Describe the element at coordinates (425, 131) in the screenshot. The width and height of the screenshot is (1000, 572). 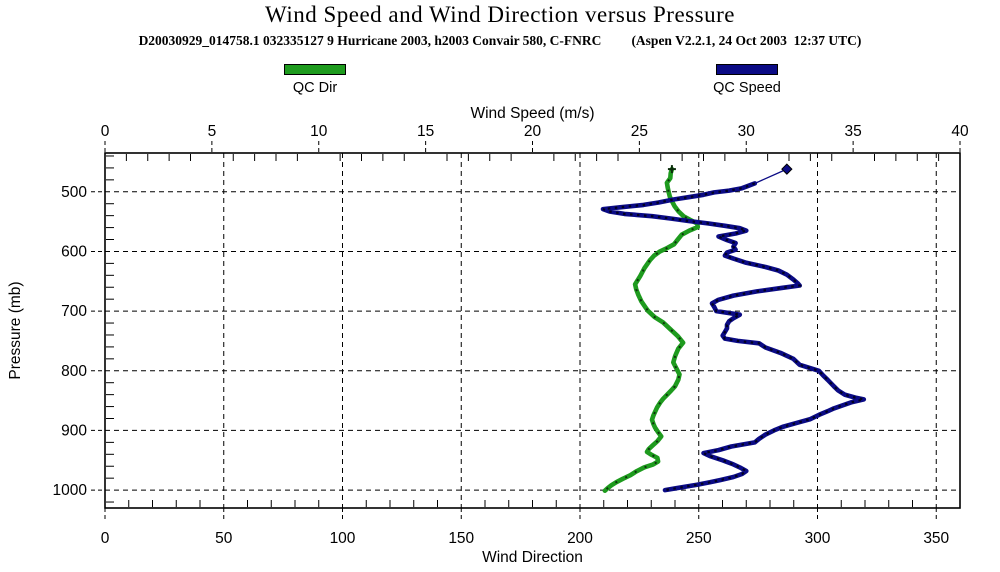
I see `tick-label-top: 15` at that location.